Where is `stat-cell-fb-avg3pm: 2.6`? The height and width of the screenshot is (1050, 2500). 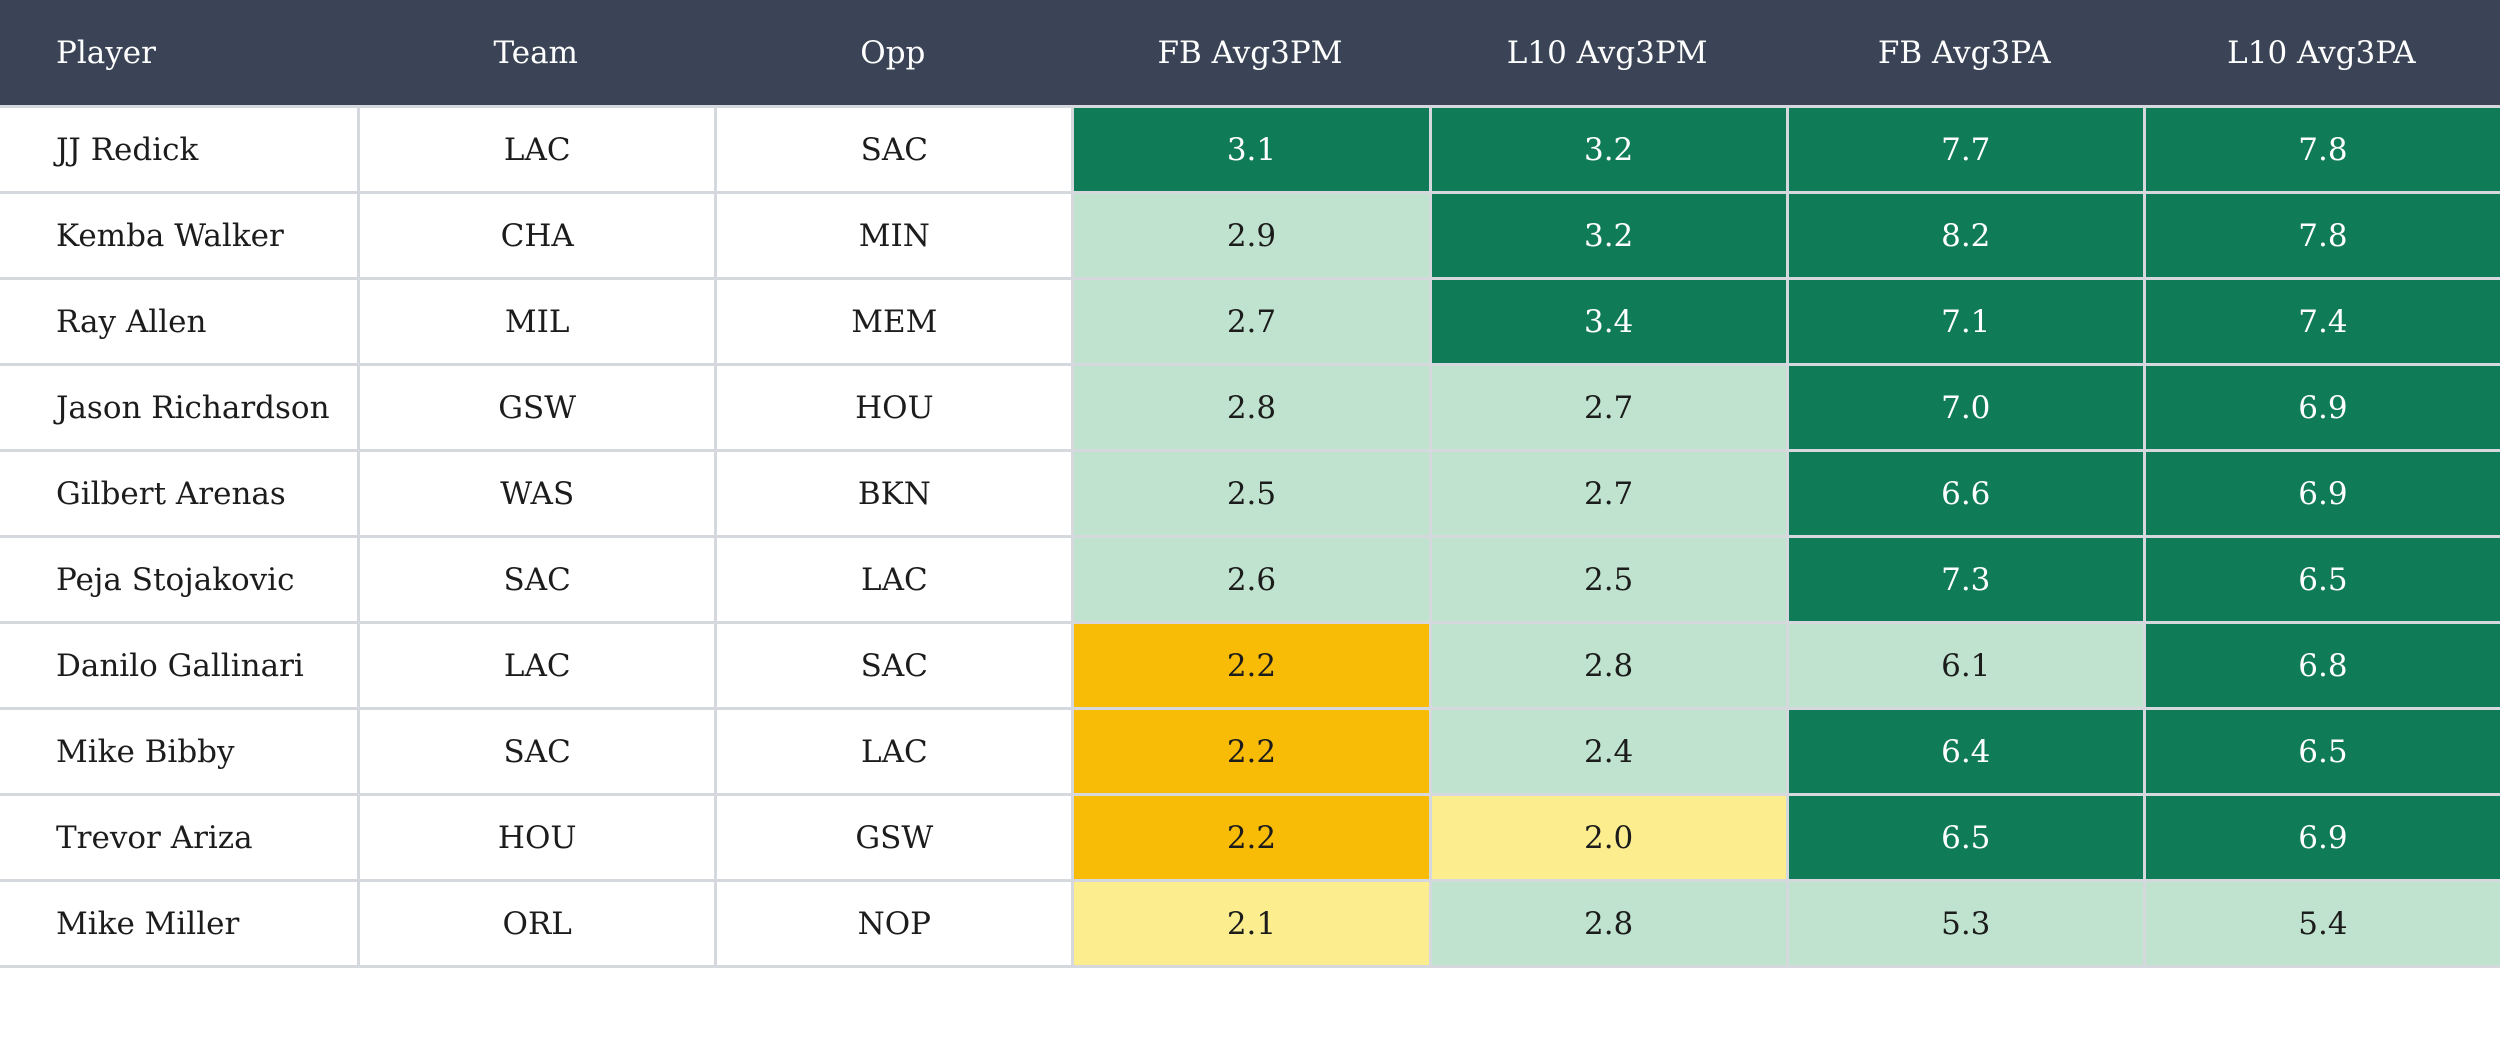
stat-cell-fb-avg3pm: 2.6 is located at coordinates (1250, 578).